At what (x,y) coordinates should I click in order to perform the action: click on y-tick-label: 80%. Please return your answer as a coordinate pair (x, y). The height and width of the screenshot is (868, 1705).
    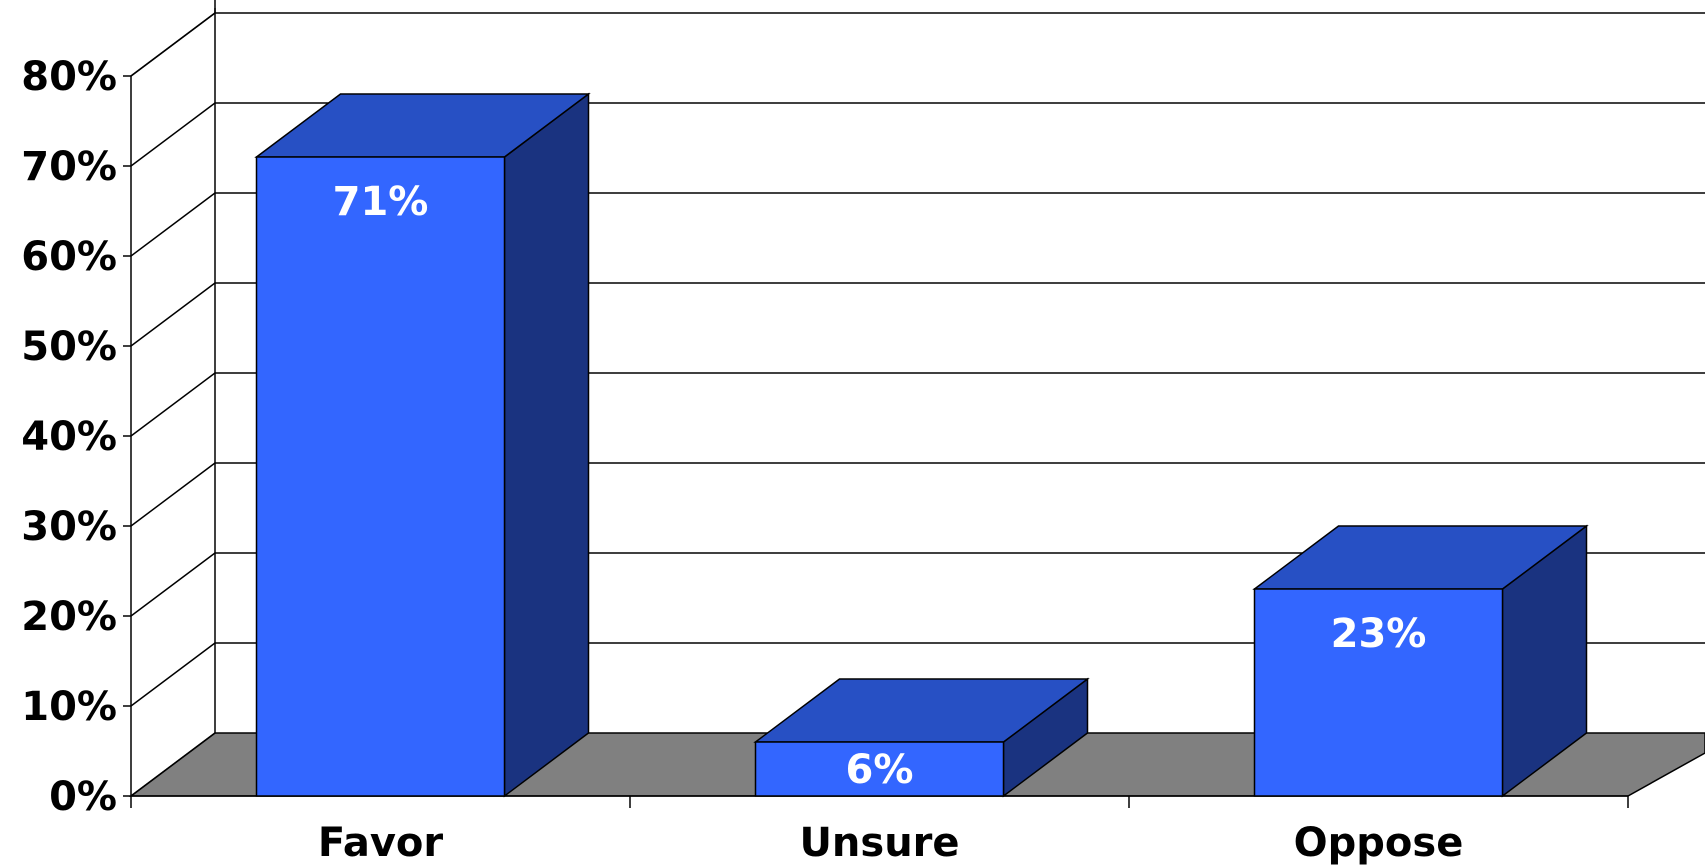
    Looking at the image, I should click on (69, 77).